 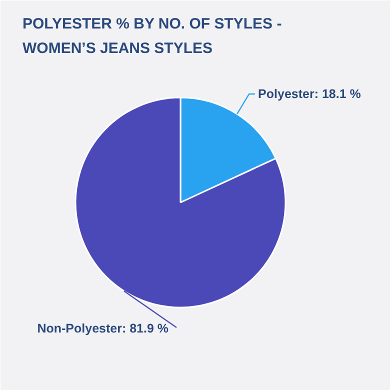 I want to click on slice-label: Polyester: 18.1 %, so click(x=309, y=94).